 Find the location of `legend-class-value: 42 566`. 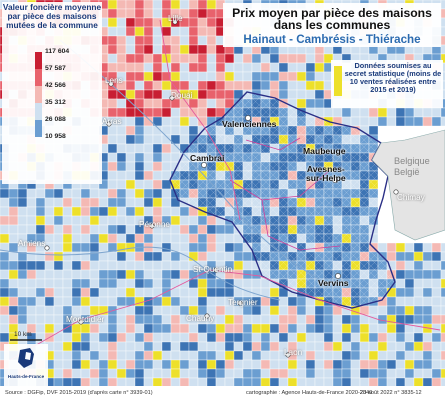

legend-class-value: 42 566 is located at coordinates (55, 85).